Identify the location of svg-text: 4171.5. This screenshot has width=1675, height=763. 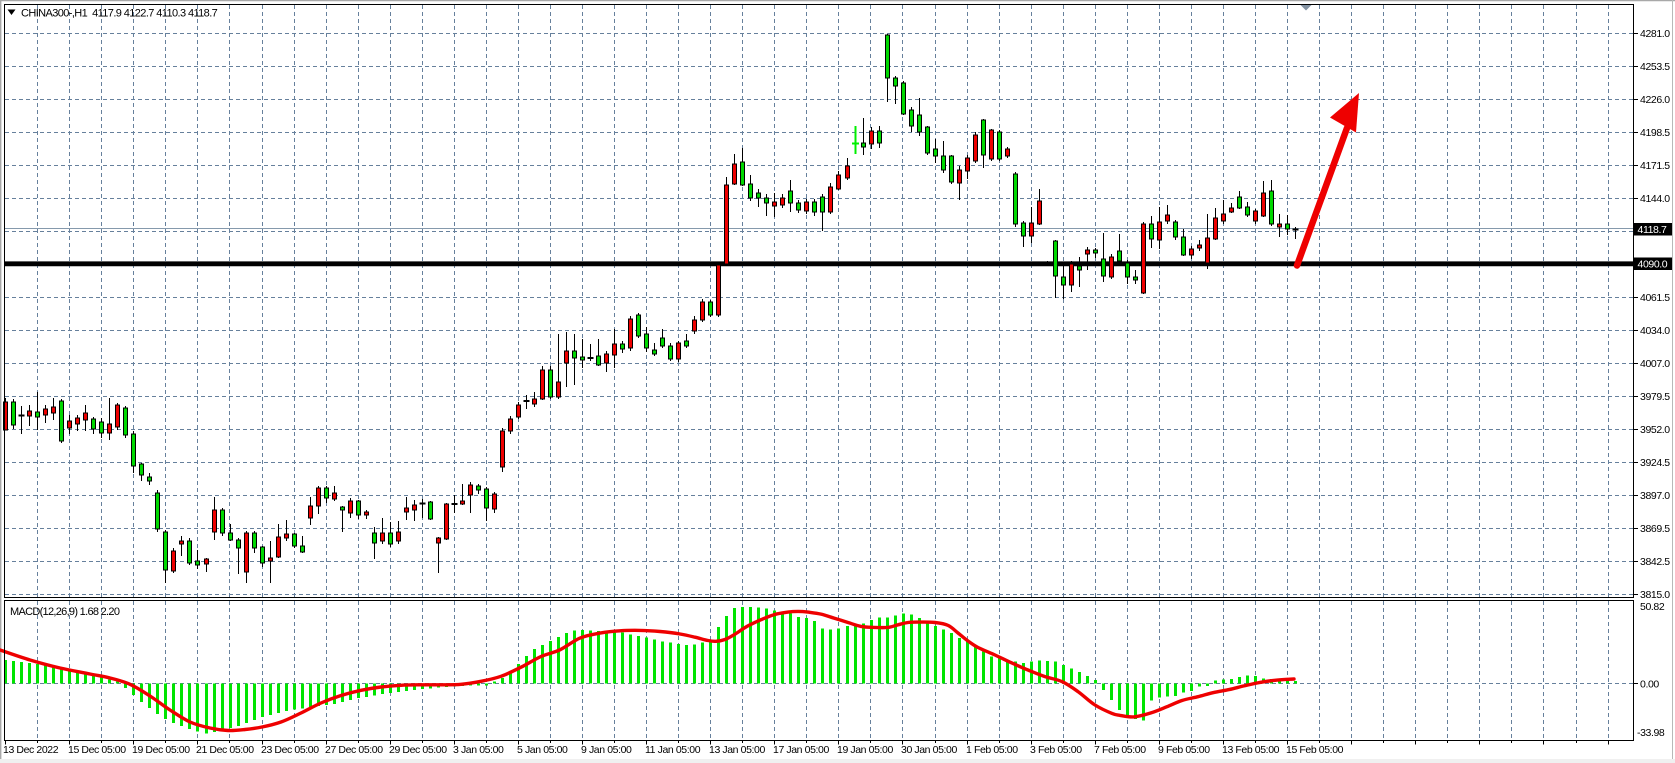
(1655, 166).